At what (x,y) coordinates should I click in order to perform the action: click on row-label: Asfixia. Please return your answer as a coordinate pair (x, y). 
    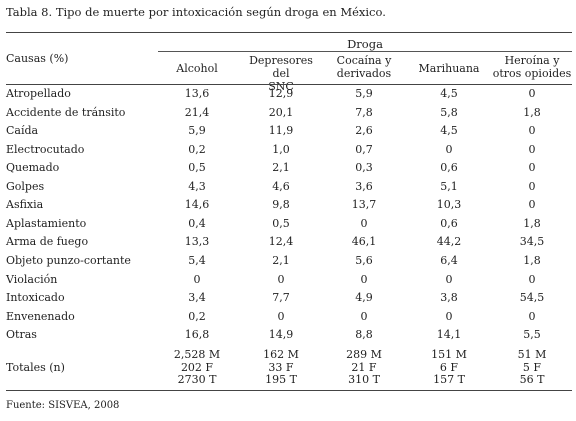
    Looking at the image, I should click on (25, 205).